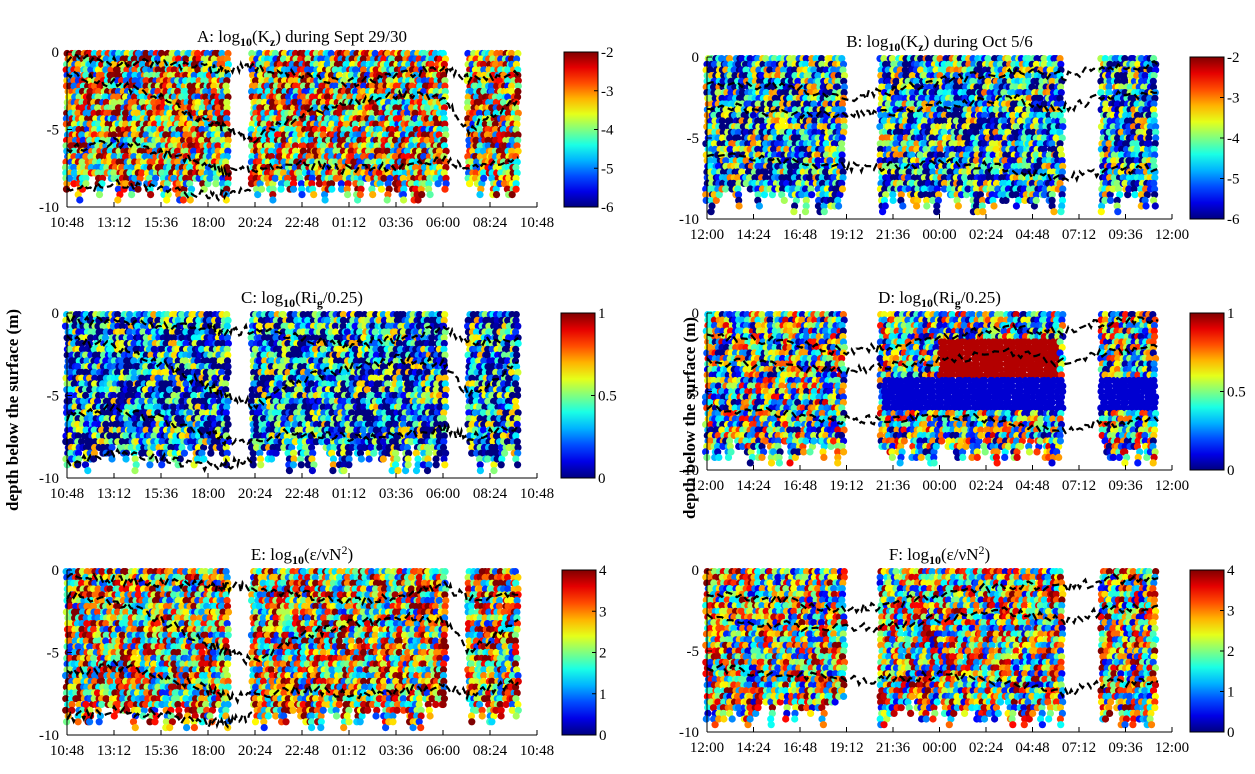  I want to click on colorbar-tick-label: -5, so click(607, 169).